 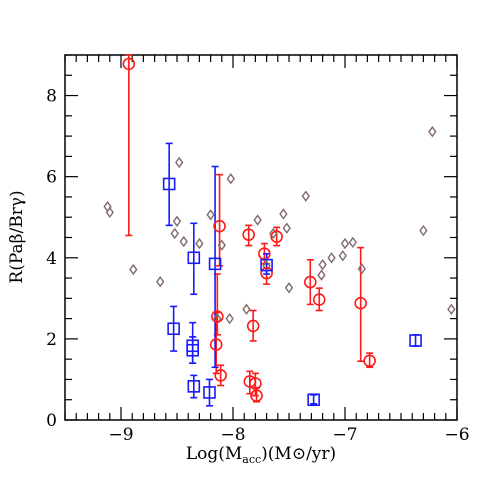 I want to click on x-axis-title: Log(Macc)(M⊙/yr), so click(x=261, y=455).